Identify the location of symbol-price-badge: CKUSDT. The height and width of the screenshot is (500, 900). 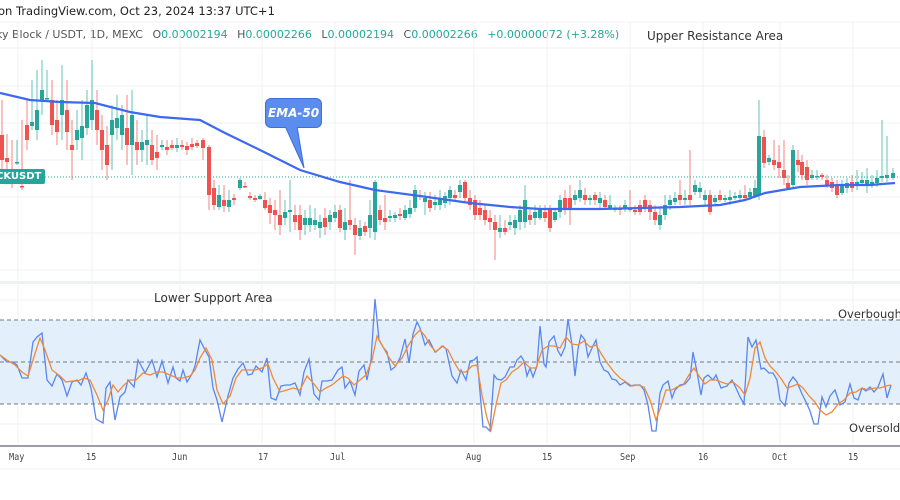
(23, 176).